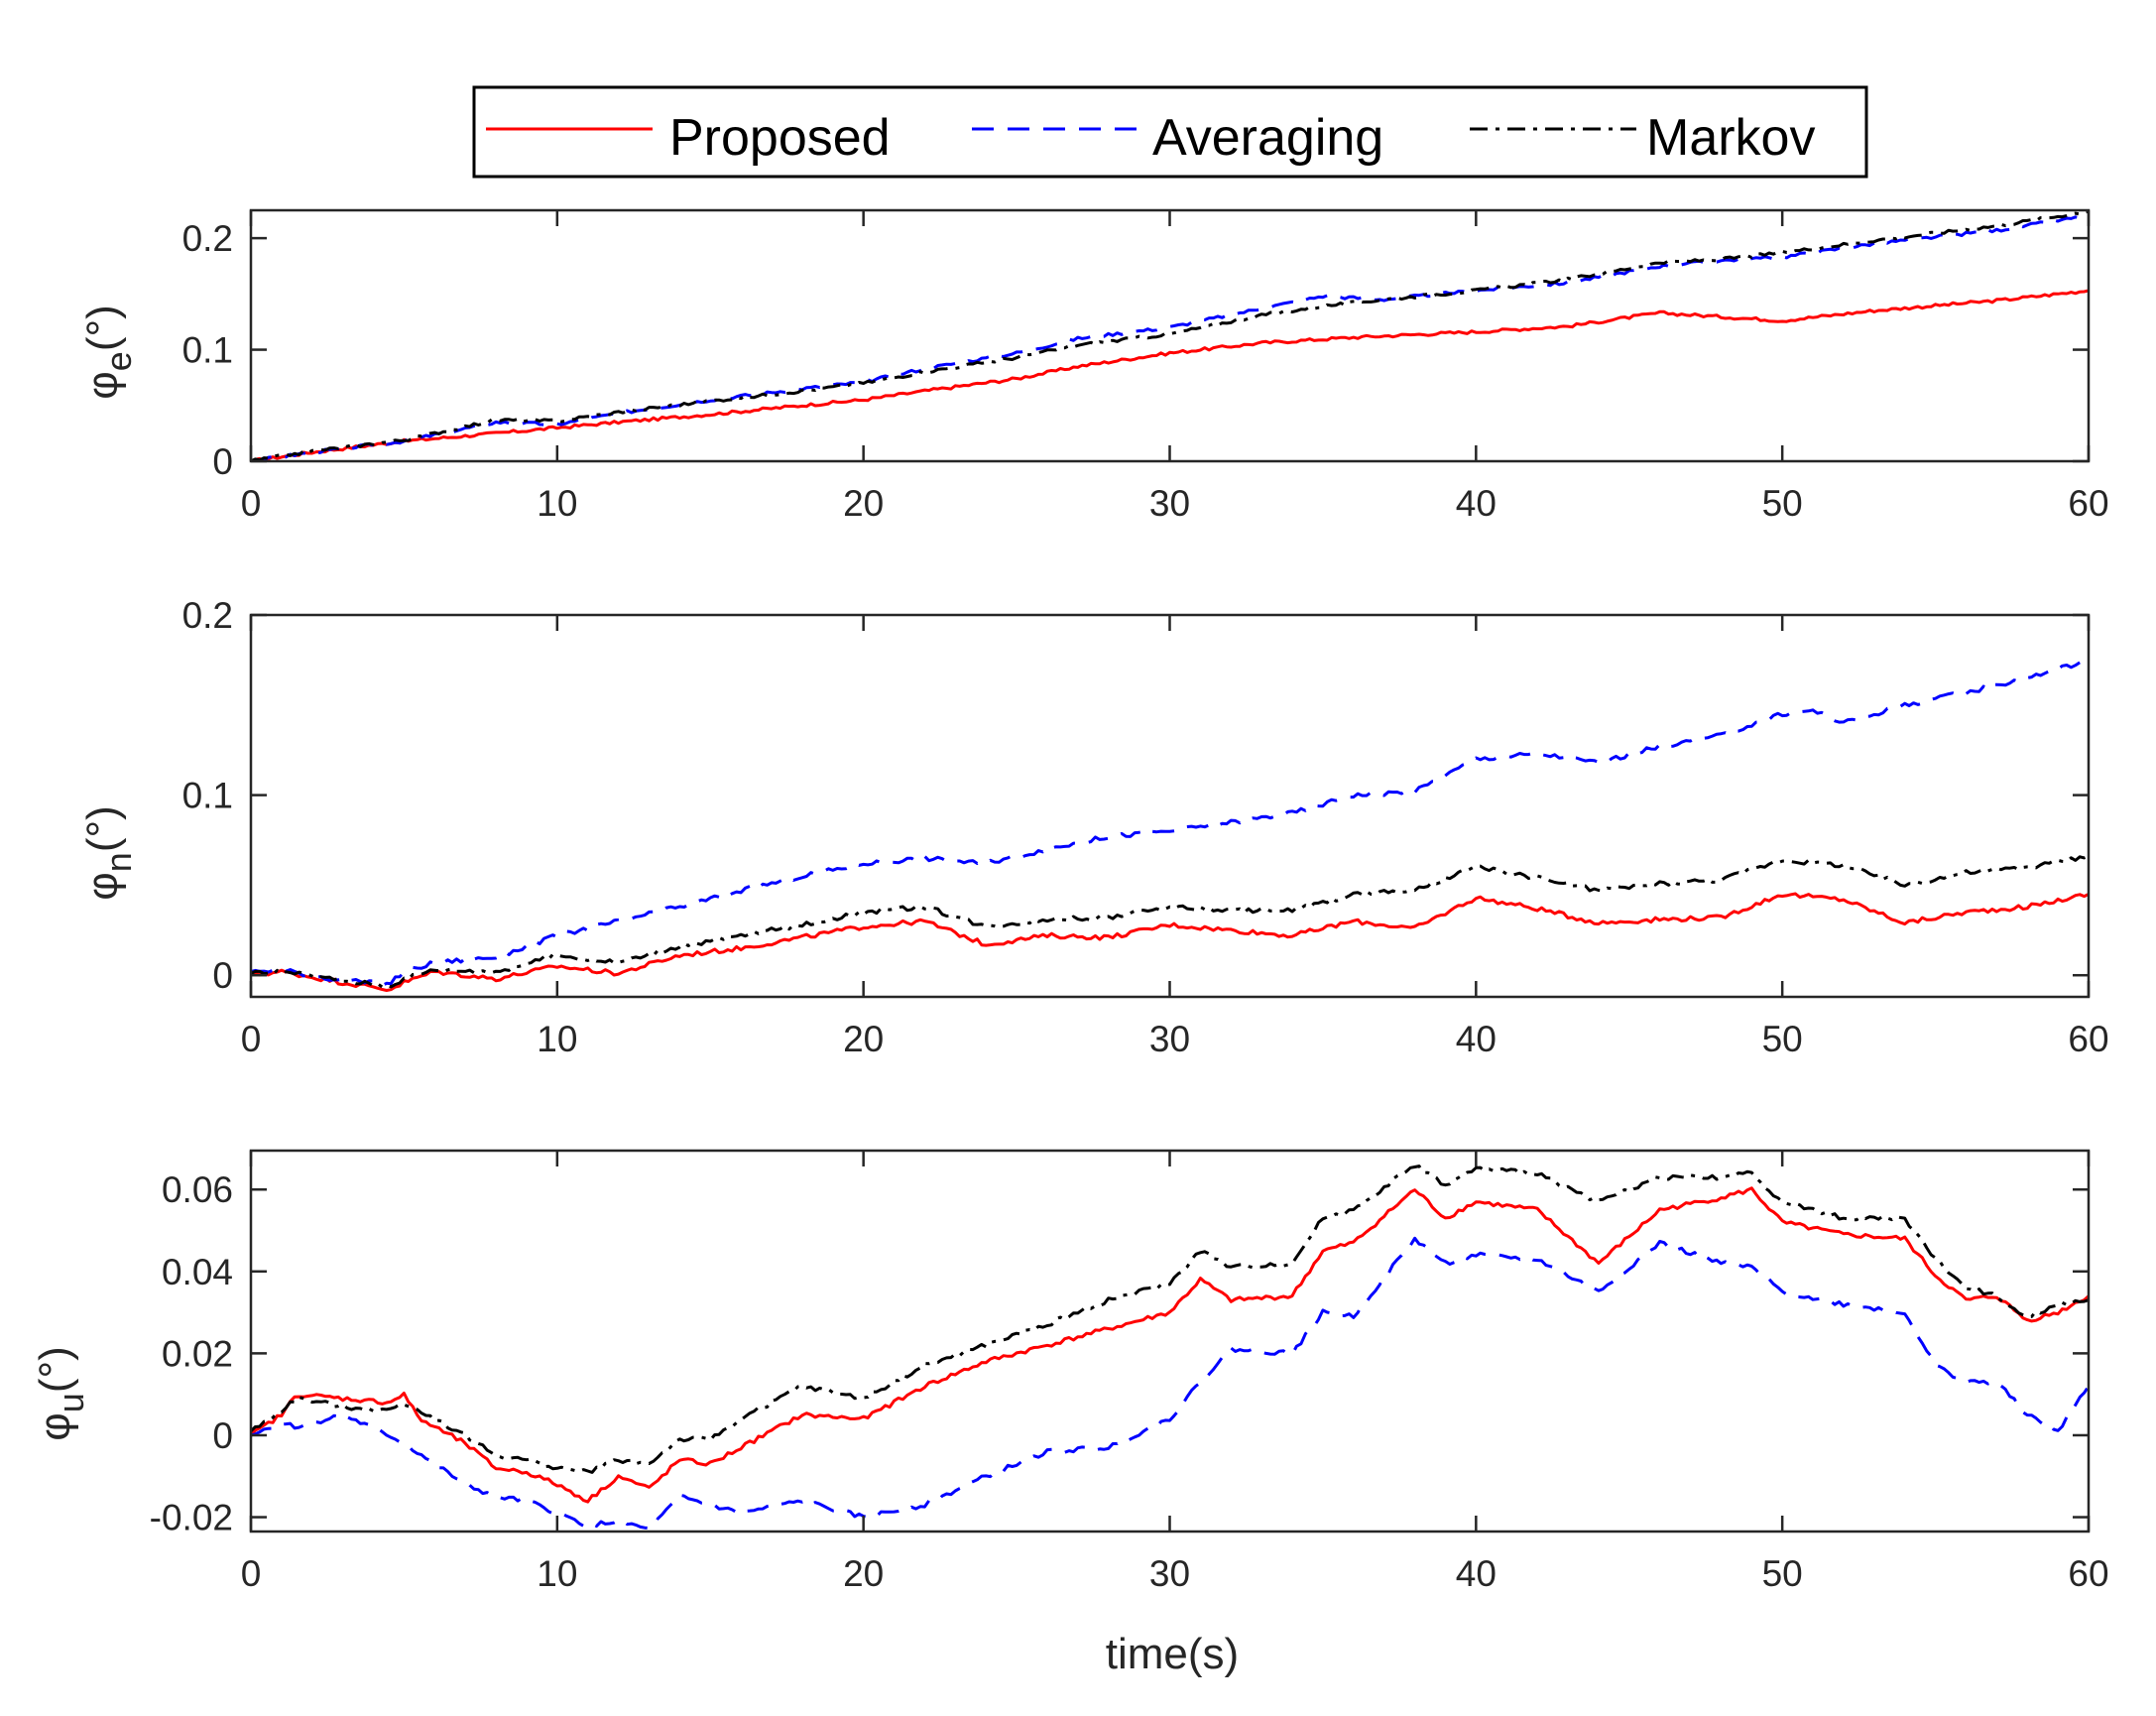  I want to click on legend-box, so click(1170, 132).